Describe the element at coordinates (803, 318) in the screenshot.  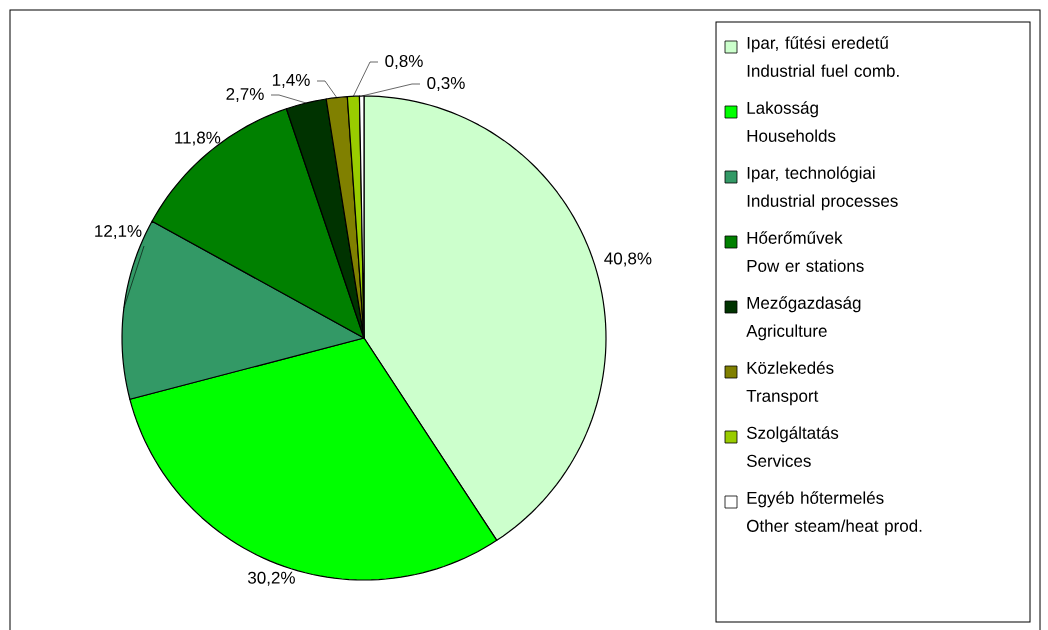
I see `legend-label: Mezőgazdaság Agriculture` at that location.